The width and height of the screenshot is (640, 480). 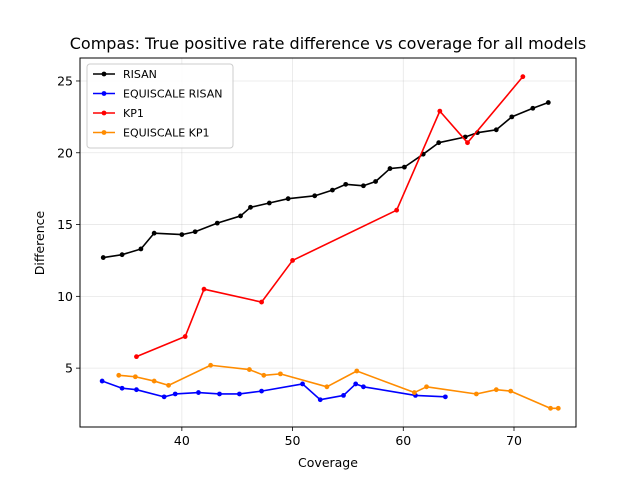 What do you see at coordinates (293, 440) in the screenshot?
I see `x-tick-label: 50` at bounding box center [293, 440].